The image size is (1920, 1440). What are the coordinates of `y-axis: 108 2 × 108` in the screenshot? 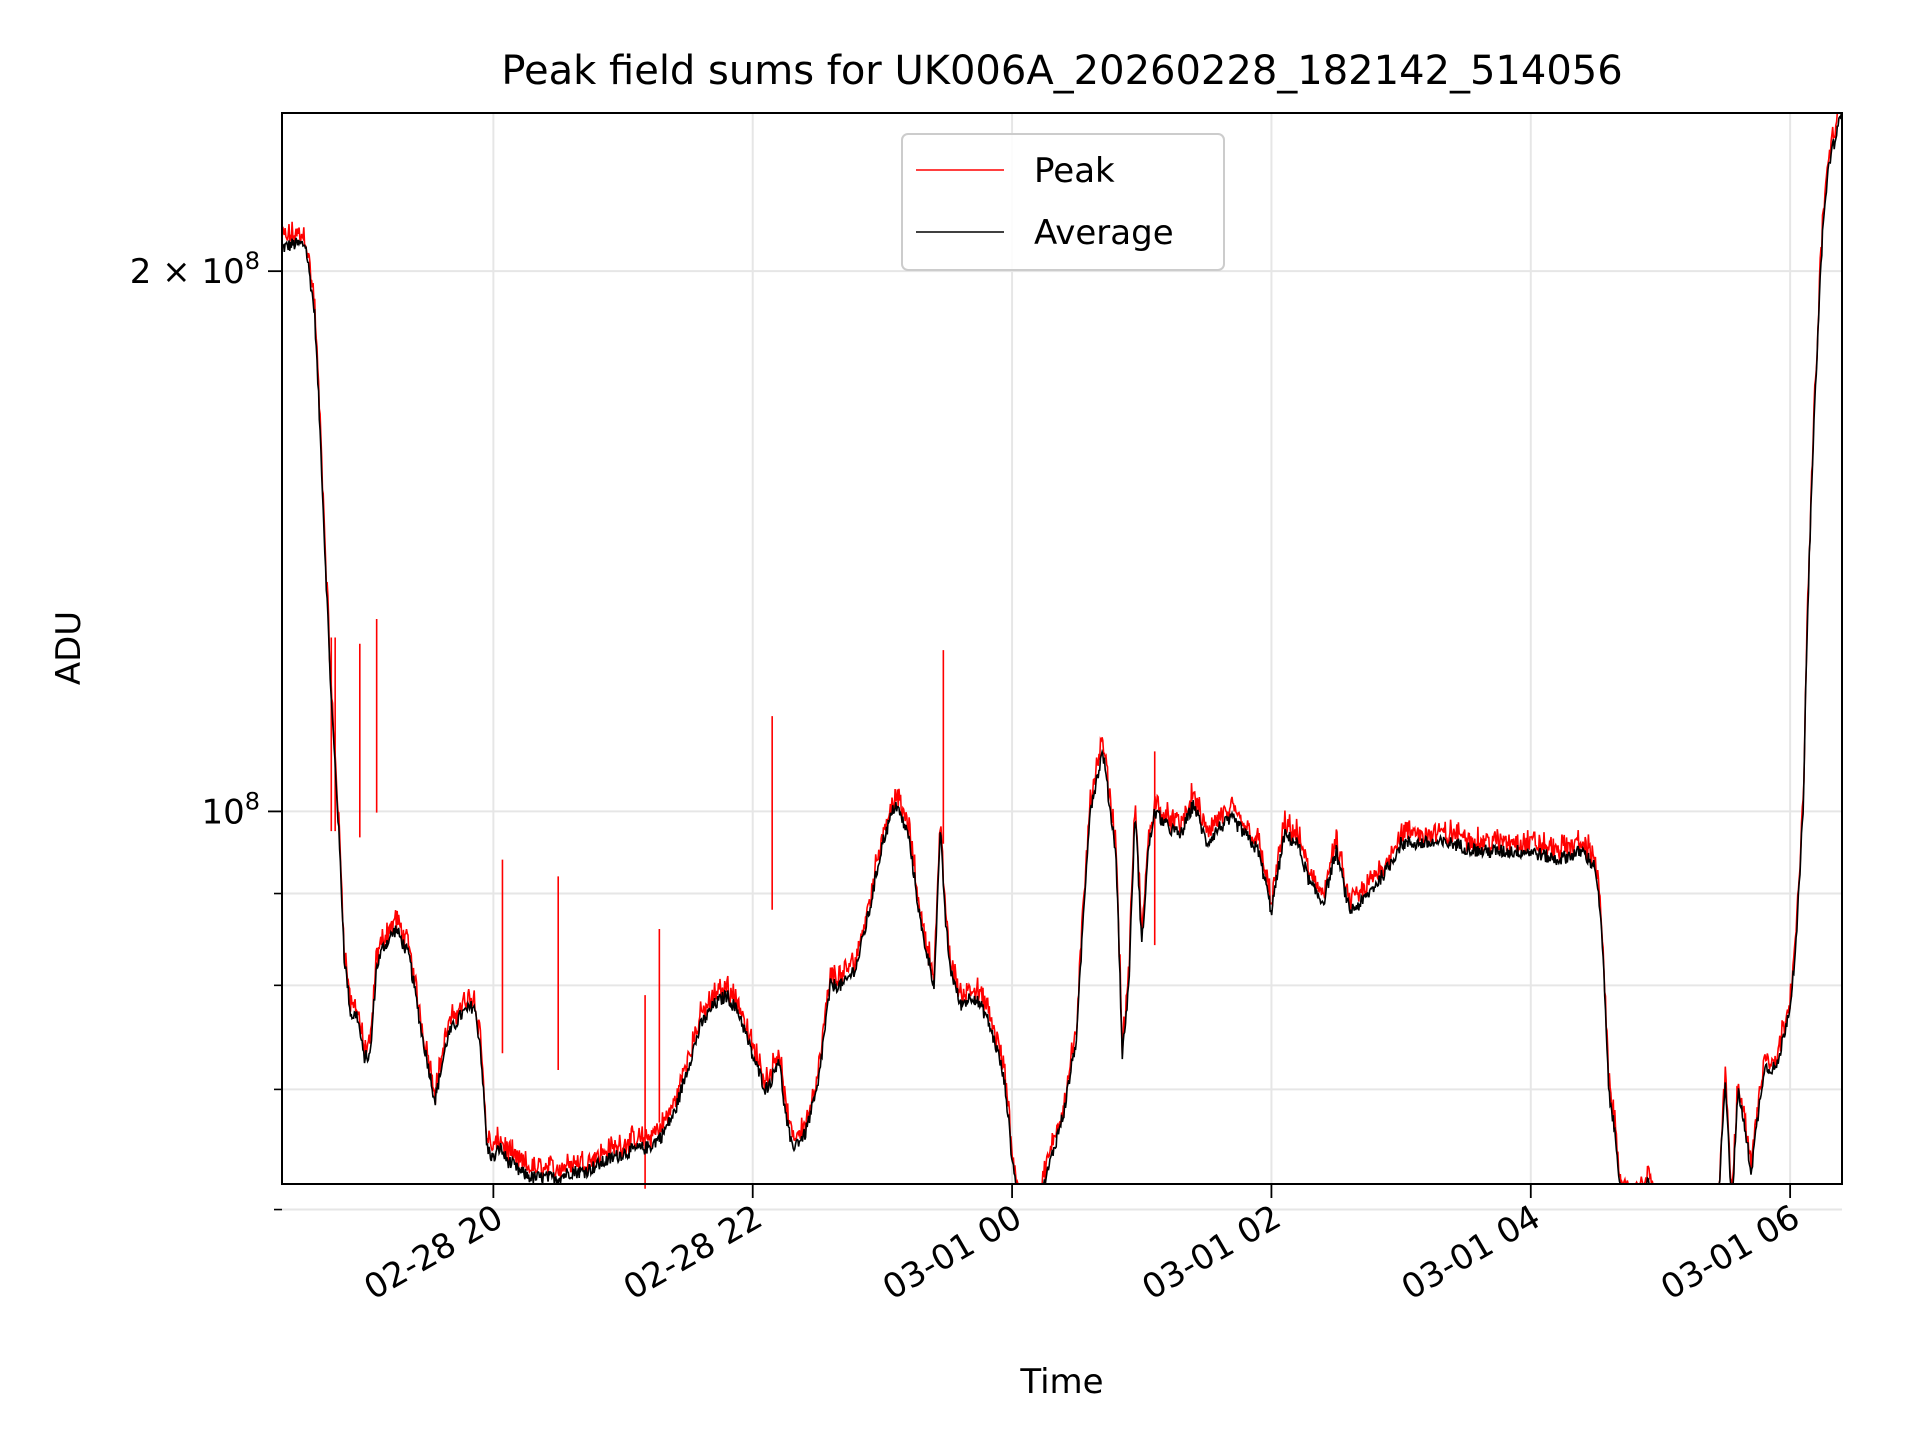 It's located at (206, 729).